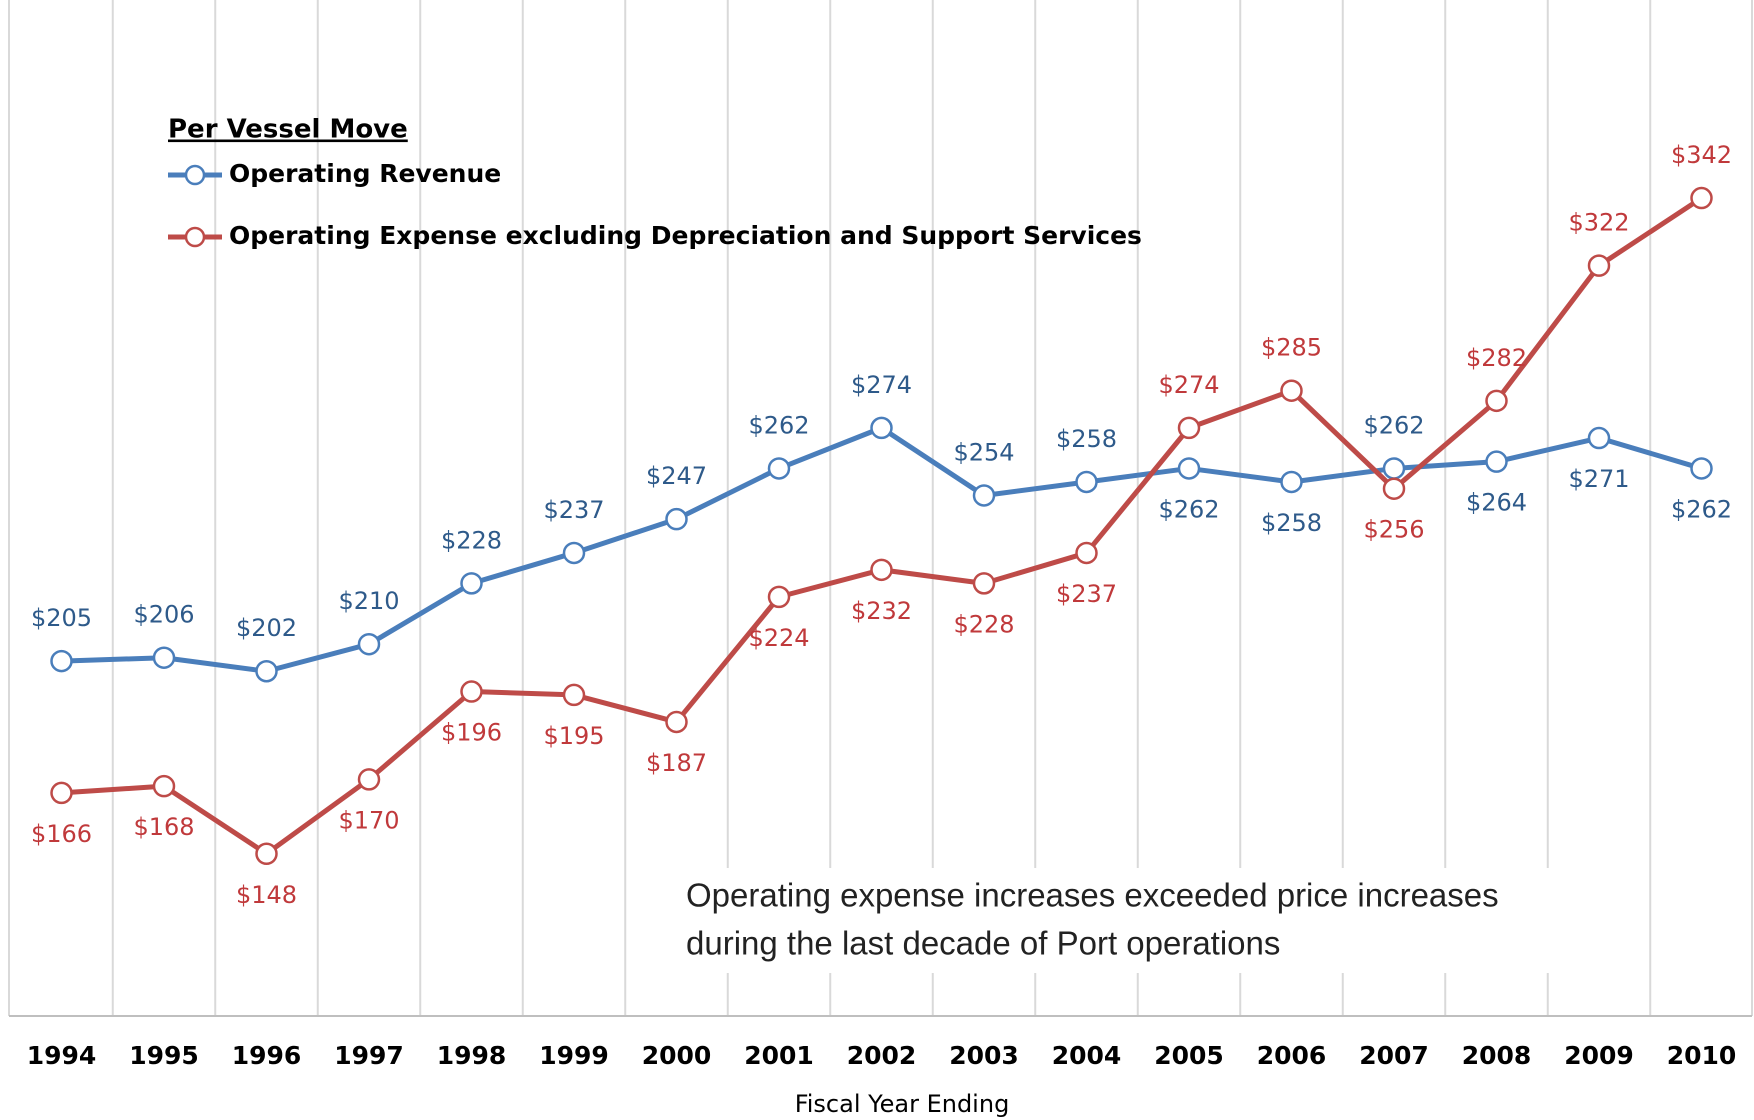 This screenshot has width=1754, height=1120. What do you see at coordinates (882, 1055) in the screenshot?
I see `x-tick-label: 2002` at bounding box center [882, 1055].